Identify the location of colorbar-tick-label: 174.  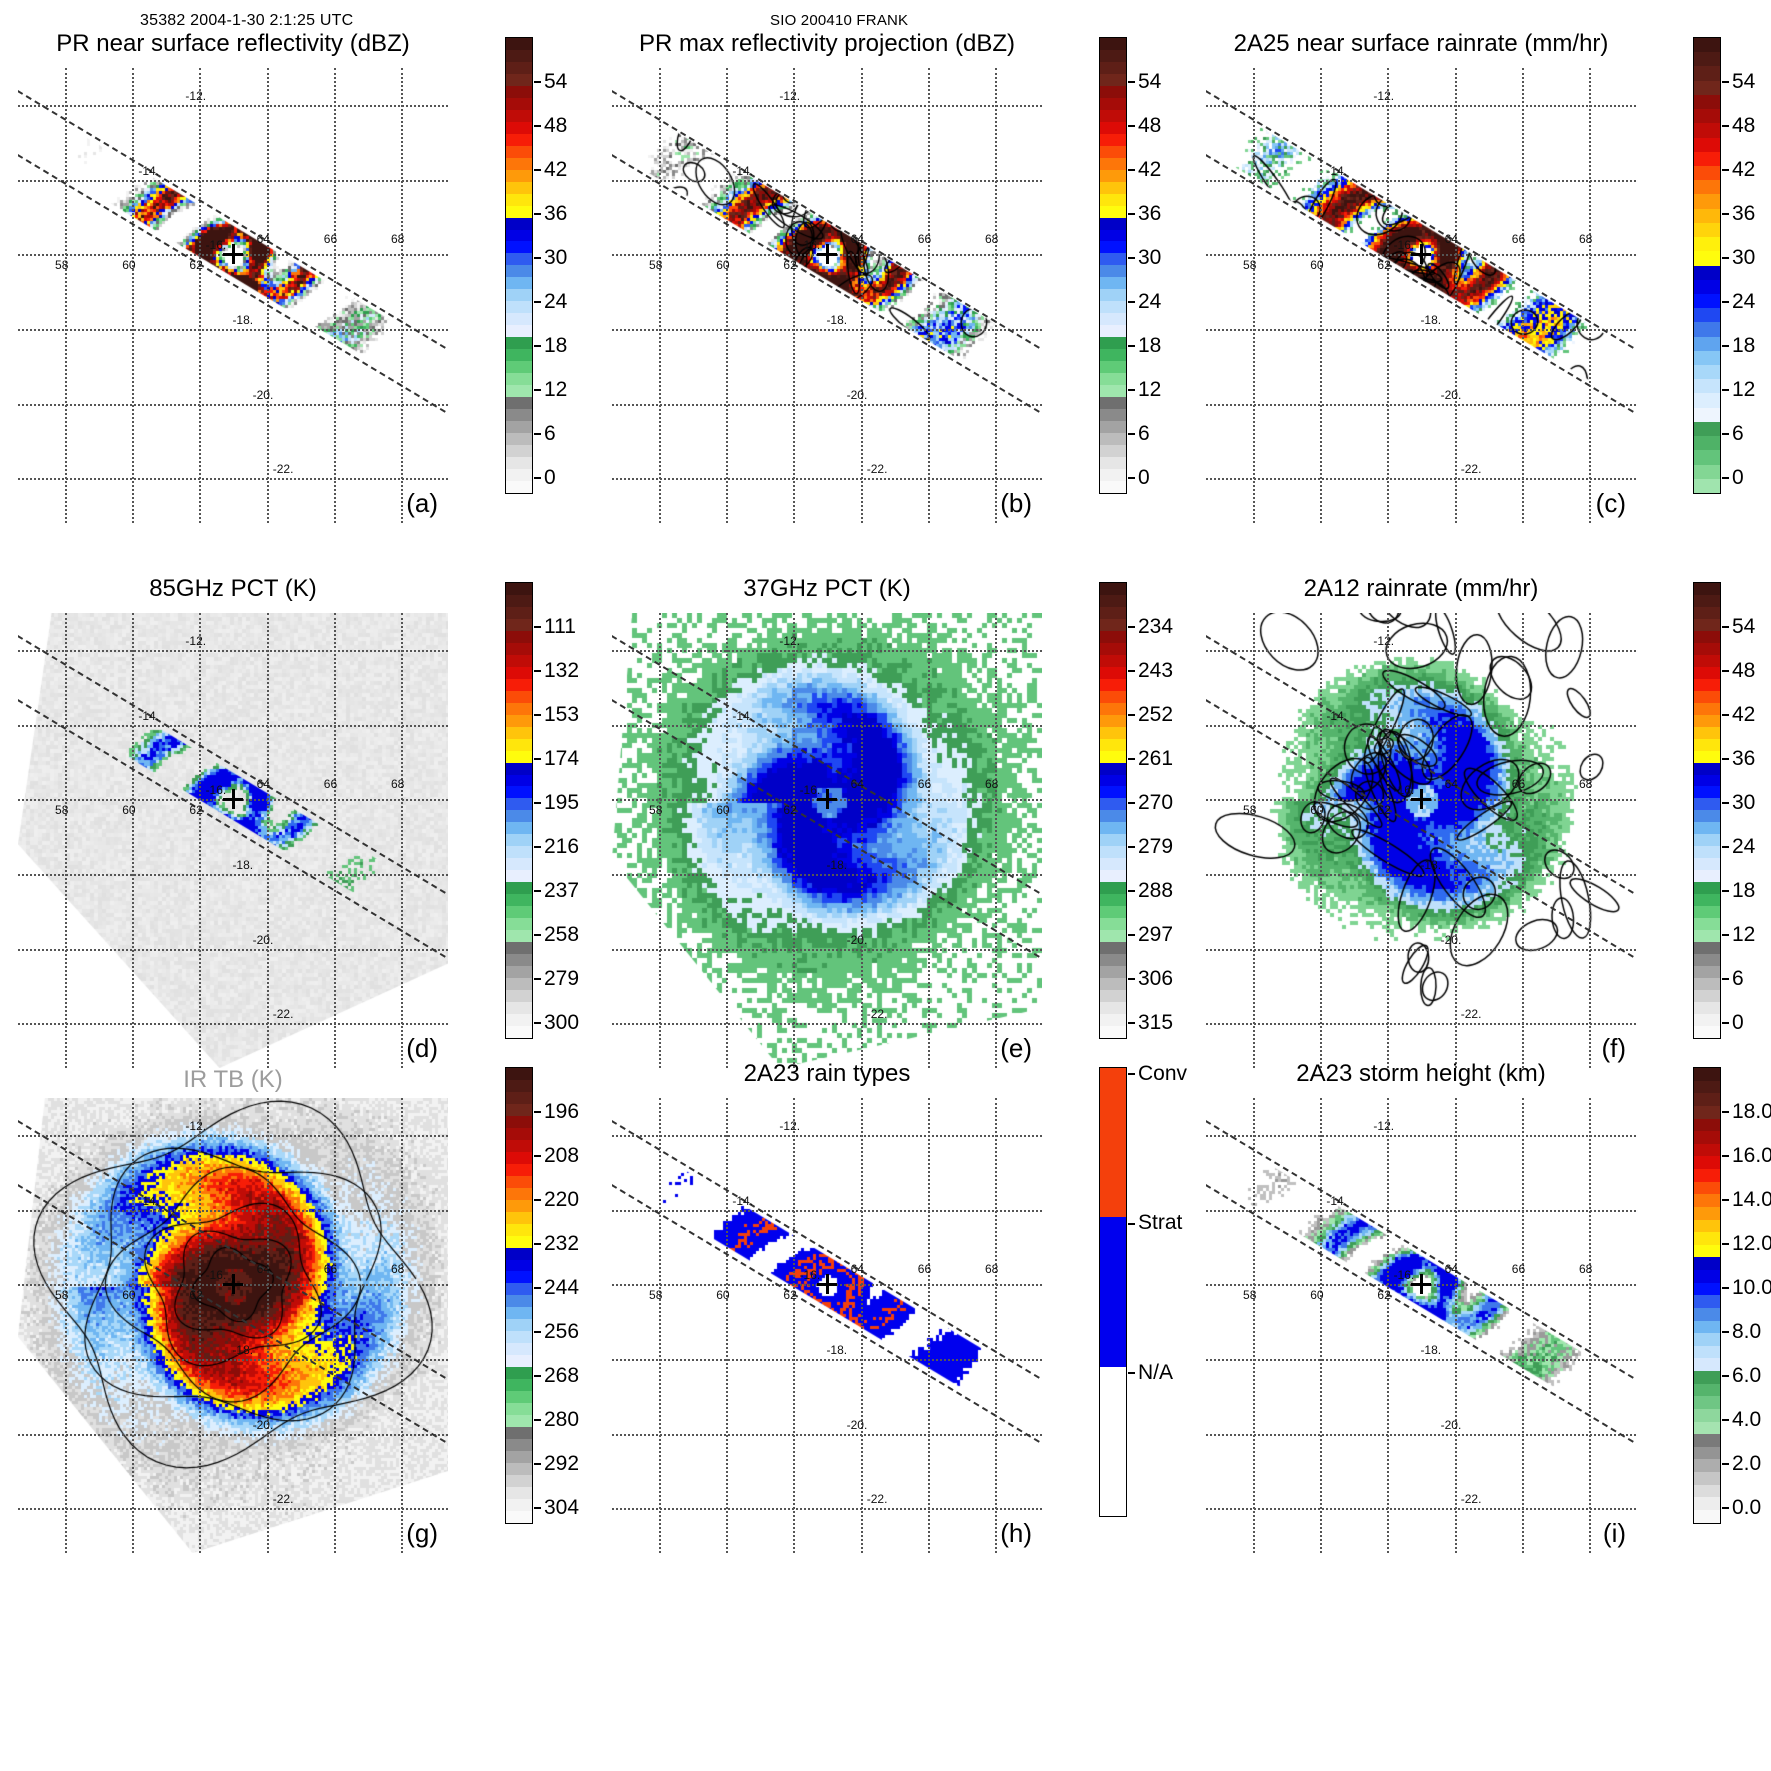
(562, 758).